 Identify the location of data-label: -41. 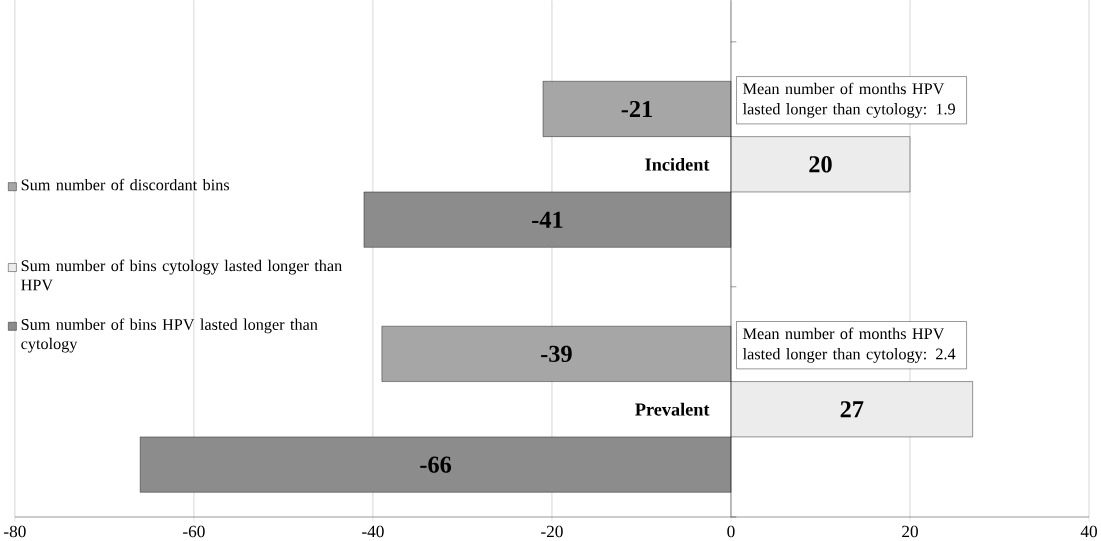
(547, 219).